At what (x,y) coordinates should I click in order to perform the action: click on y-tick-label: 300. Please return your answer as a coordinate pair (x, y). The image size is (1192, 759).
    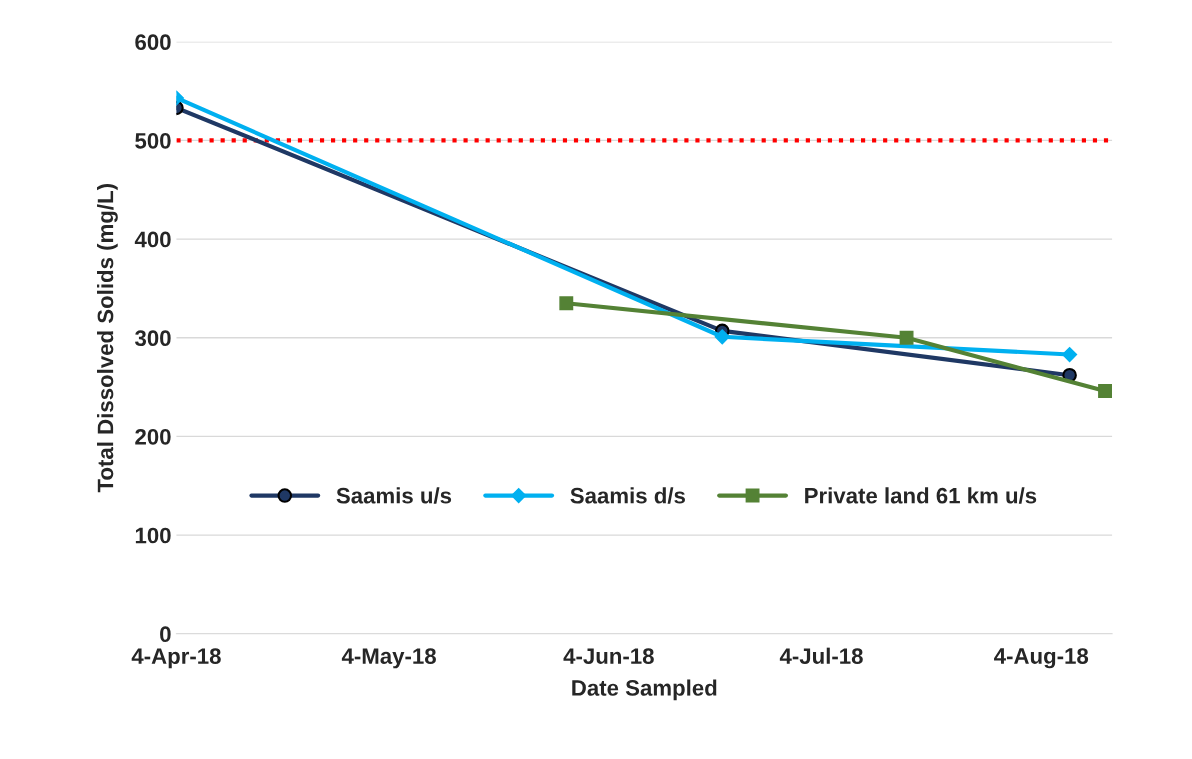
    Looking at the image, I should click on (152, 338).